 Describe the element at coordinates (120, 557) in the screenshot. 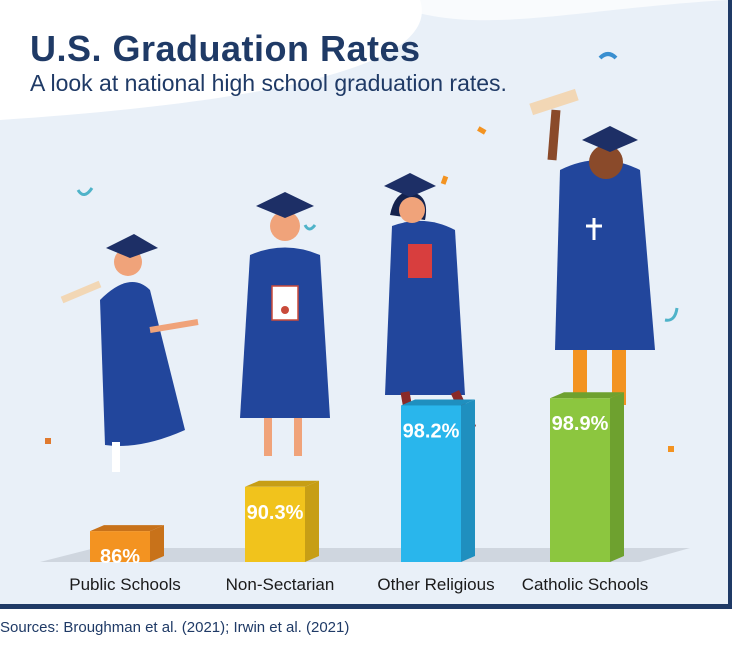

I see `data-label: 86%` at that location.